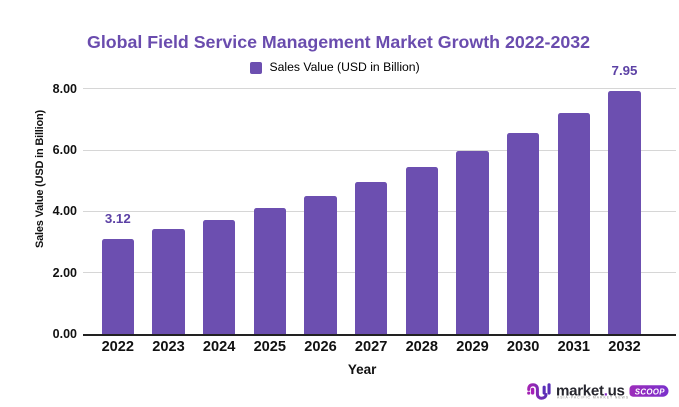 Image resolution: width=679 pixels, height=407 pixels. I want to click on svg-text: SCOOP, so click(650, 391).